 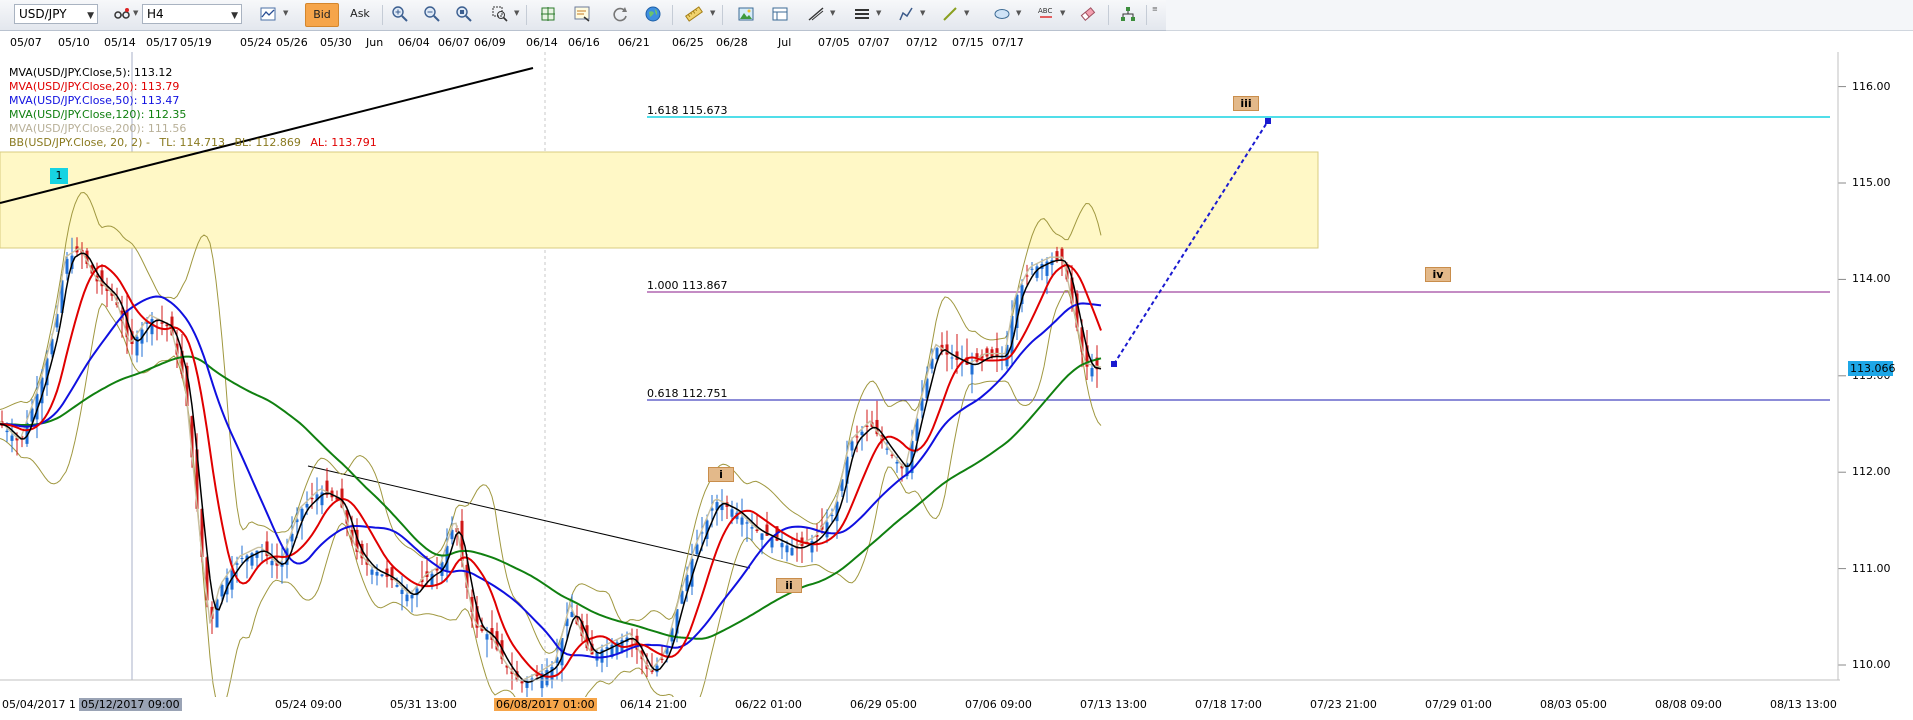 I want to click on ruler-icon, so click(x=694, y=14).